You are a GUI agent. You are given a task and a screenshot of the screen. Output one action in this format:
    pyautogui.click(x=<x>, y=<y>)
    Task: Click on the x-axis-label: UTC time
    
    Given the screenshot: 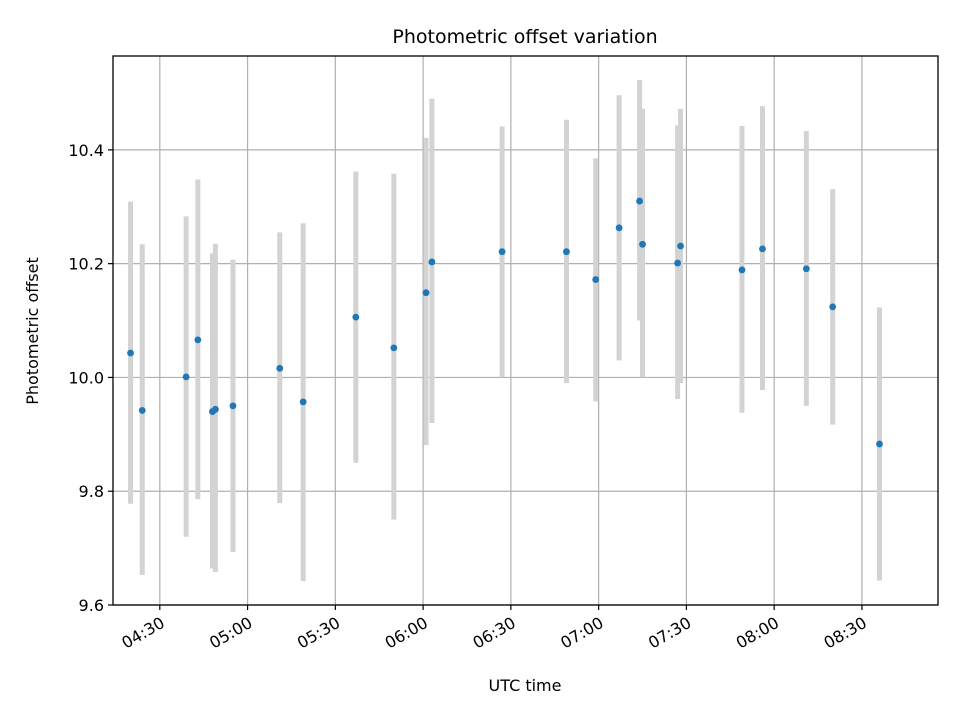 What is the action you would take?
    pyautogui.click(x=525, y=685)
    